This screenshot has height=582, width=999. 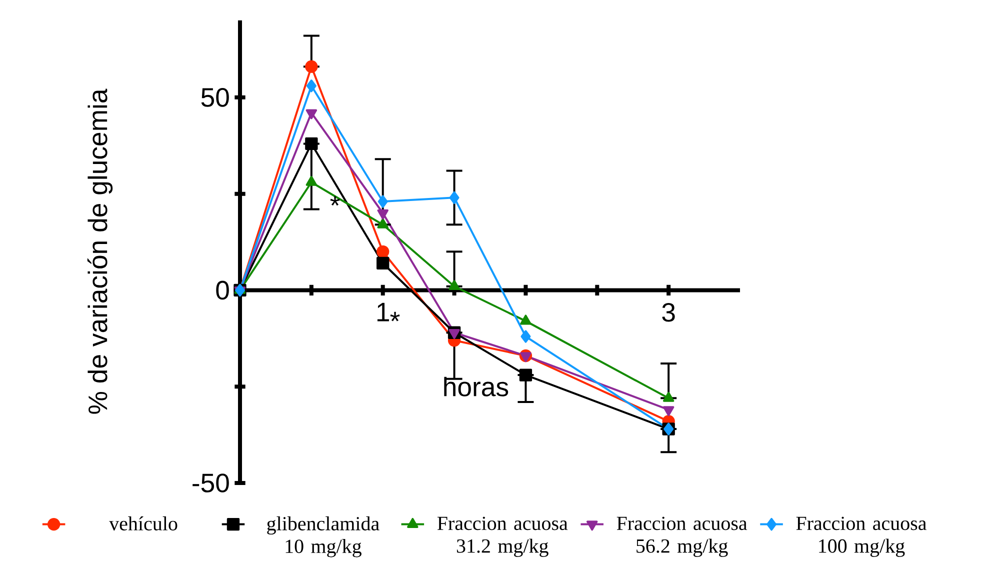 I want to click on legend-label: glibenclamida 10 mg/kg, so click(x=323, y=537).